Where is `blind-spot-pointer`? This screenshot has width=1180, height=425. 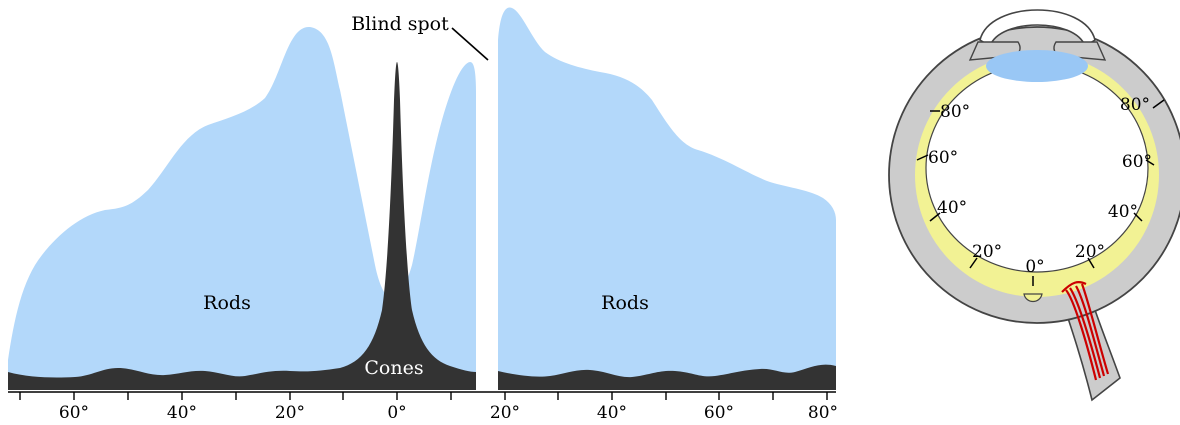
blind-spot-pointer is located at coordinates (470, 44).